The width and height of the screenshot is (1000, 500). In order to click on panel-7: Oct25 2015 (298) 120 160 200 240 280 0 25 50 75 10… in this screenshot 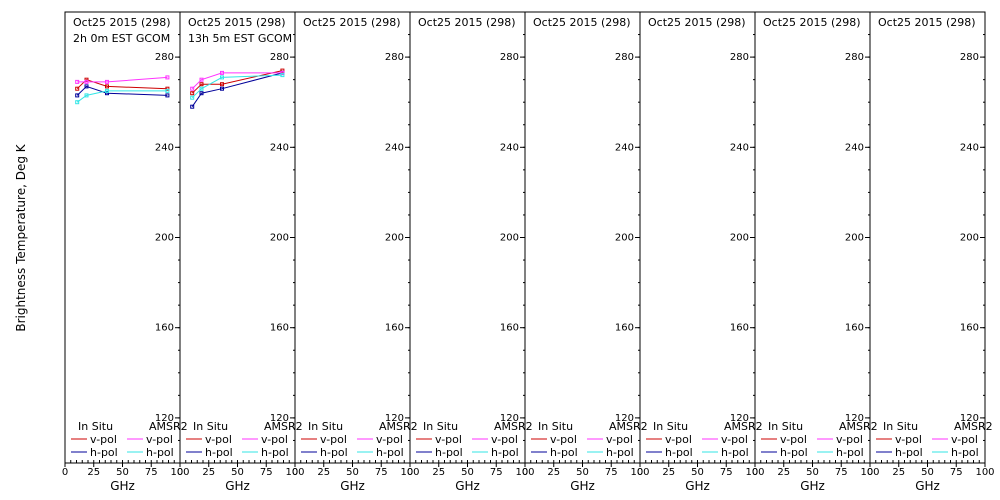, I will do `click(816, 252)`.